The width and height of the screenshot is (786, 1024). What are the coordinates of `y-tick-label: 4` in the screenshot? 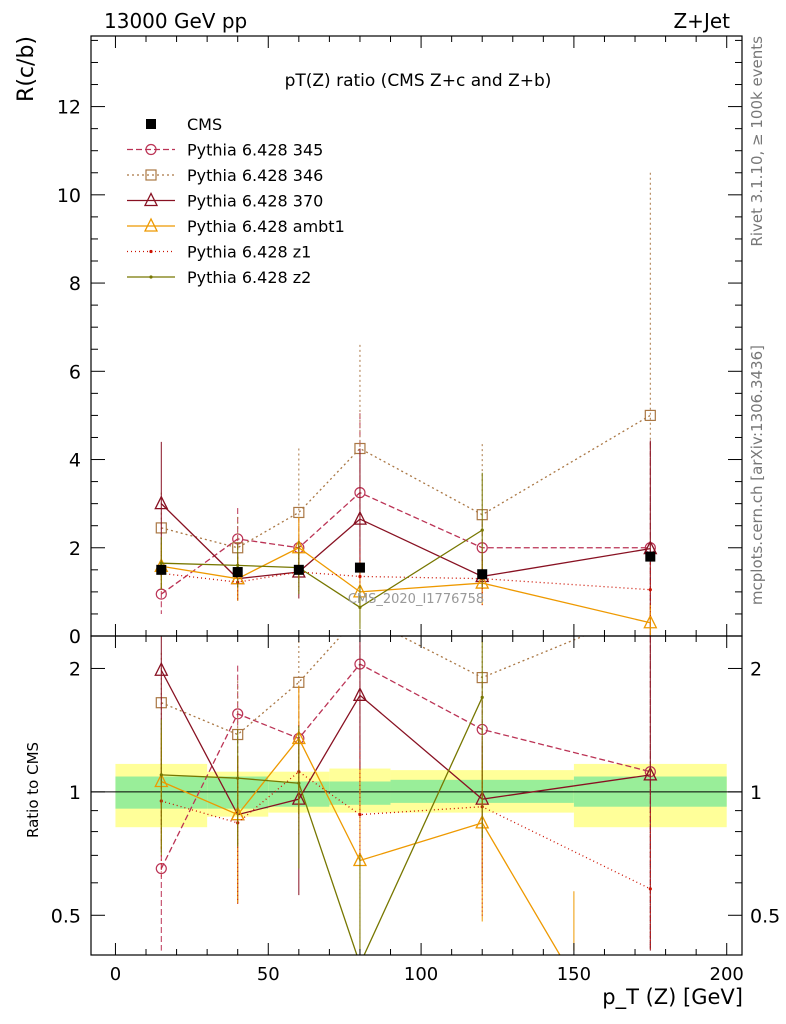 It's located at (75, 461).